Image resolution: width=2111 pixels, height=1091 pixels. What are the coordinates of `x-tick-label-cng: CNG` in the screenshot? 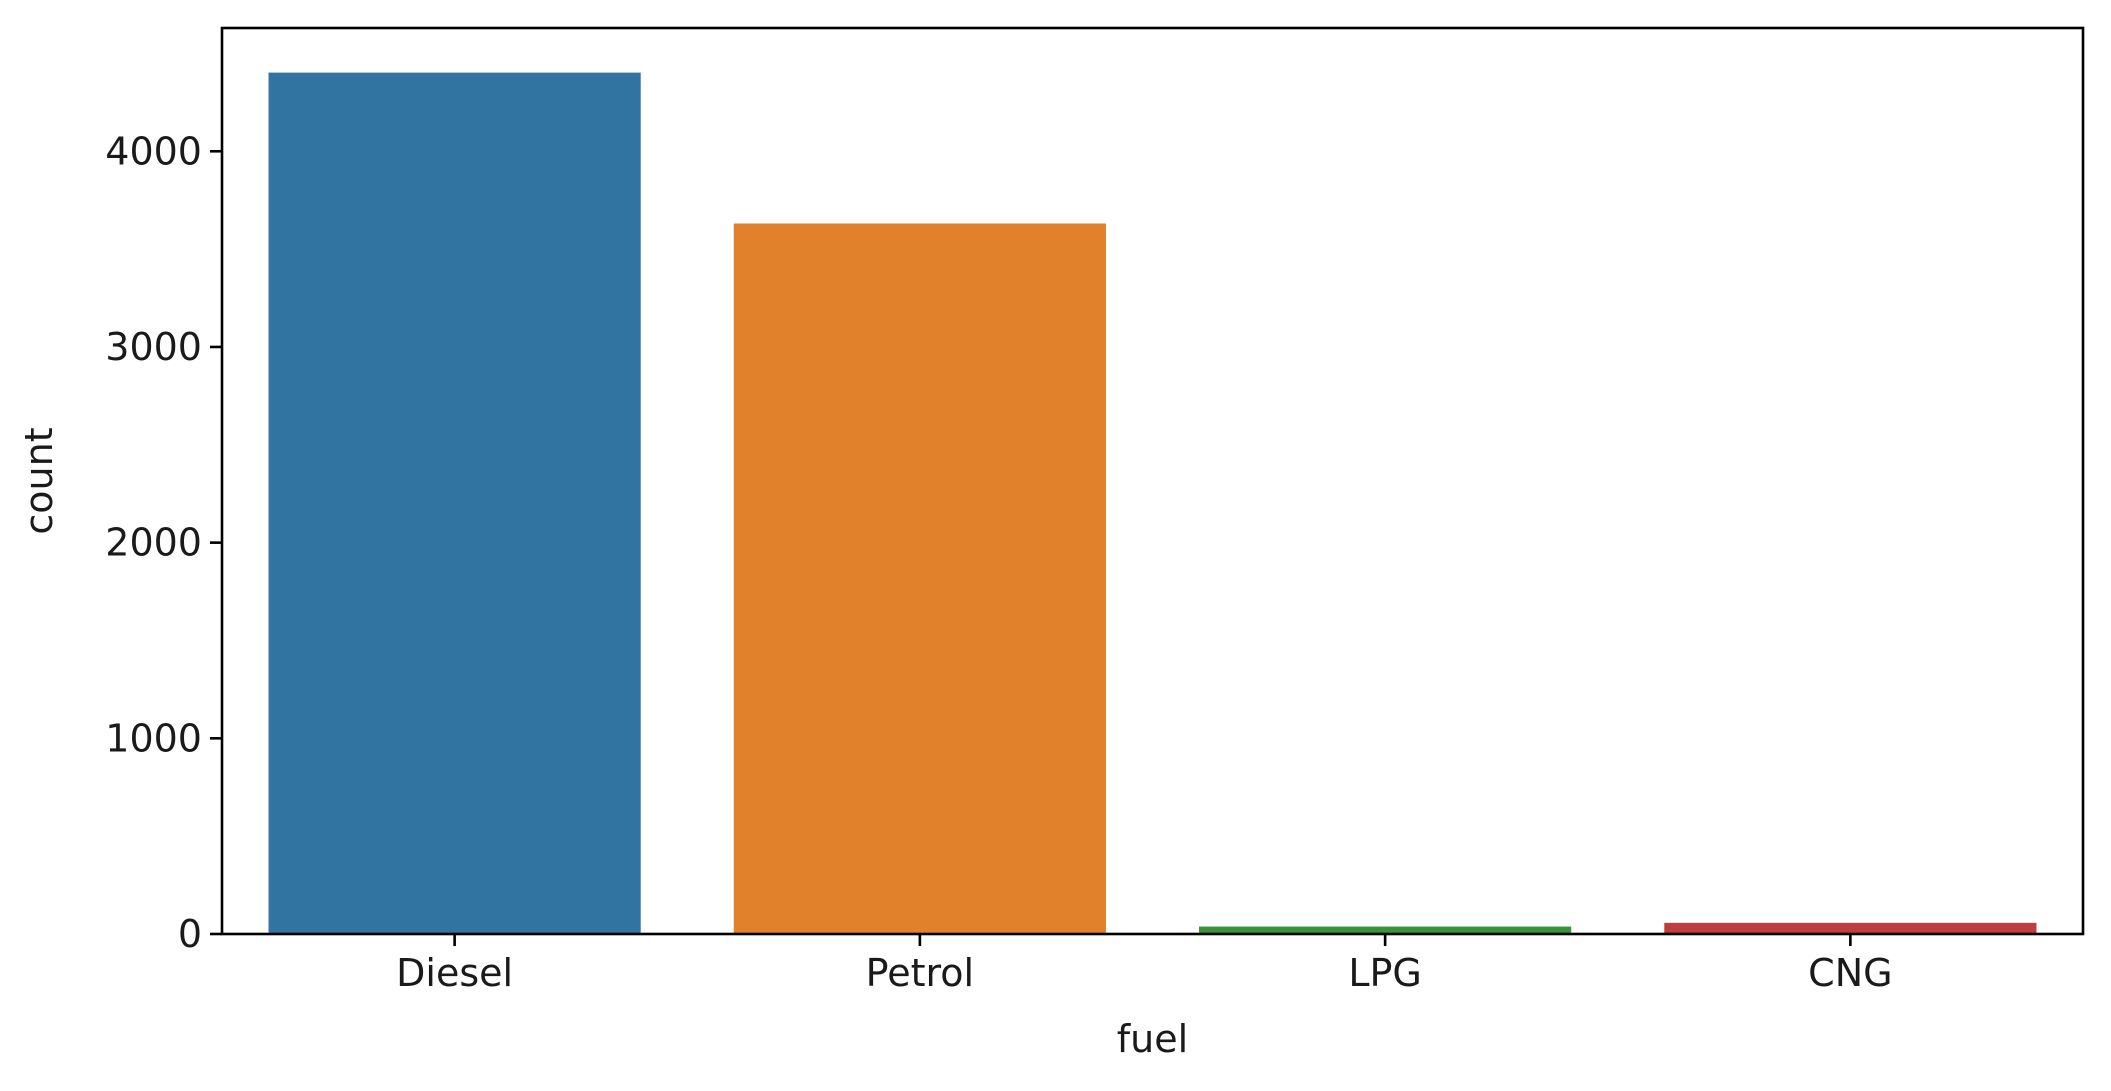 It's located at (1850, 973).